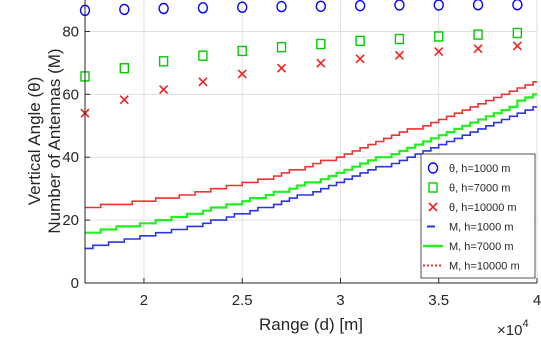 Image resolution: width=541 pixels, height=349 pixels. What do you see at coordinates (479, 169) in the screenshot?
I see `legend-item-1-label: θ, h=1000 m` at bounding box center [479, 169].